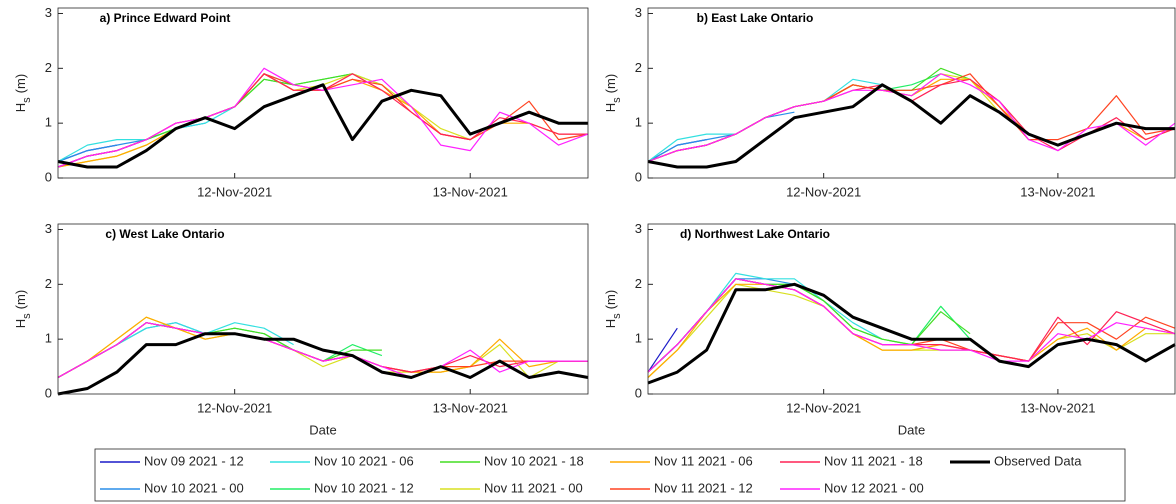 The image size is (1176, 504). Describe the element at coordinates (164, 234) in the screenshot. I see `panel-title: c) West Lake Ontario` at that location.